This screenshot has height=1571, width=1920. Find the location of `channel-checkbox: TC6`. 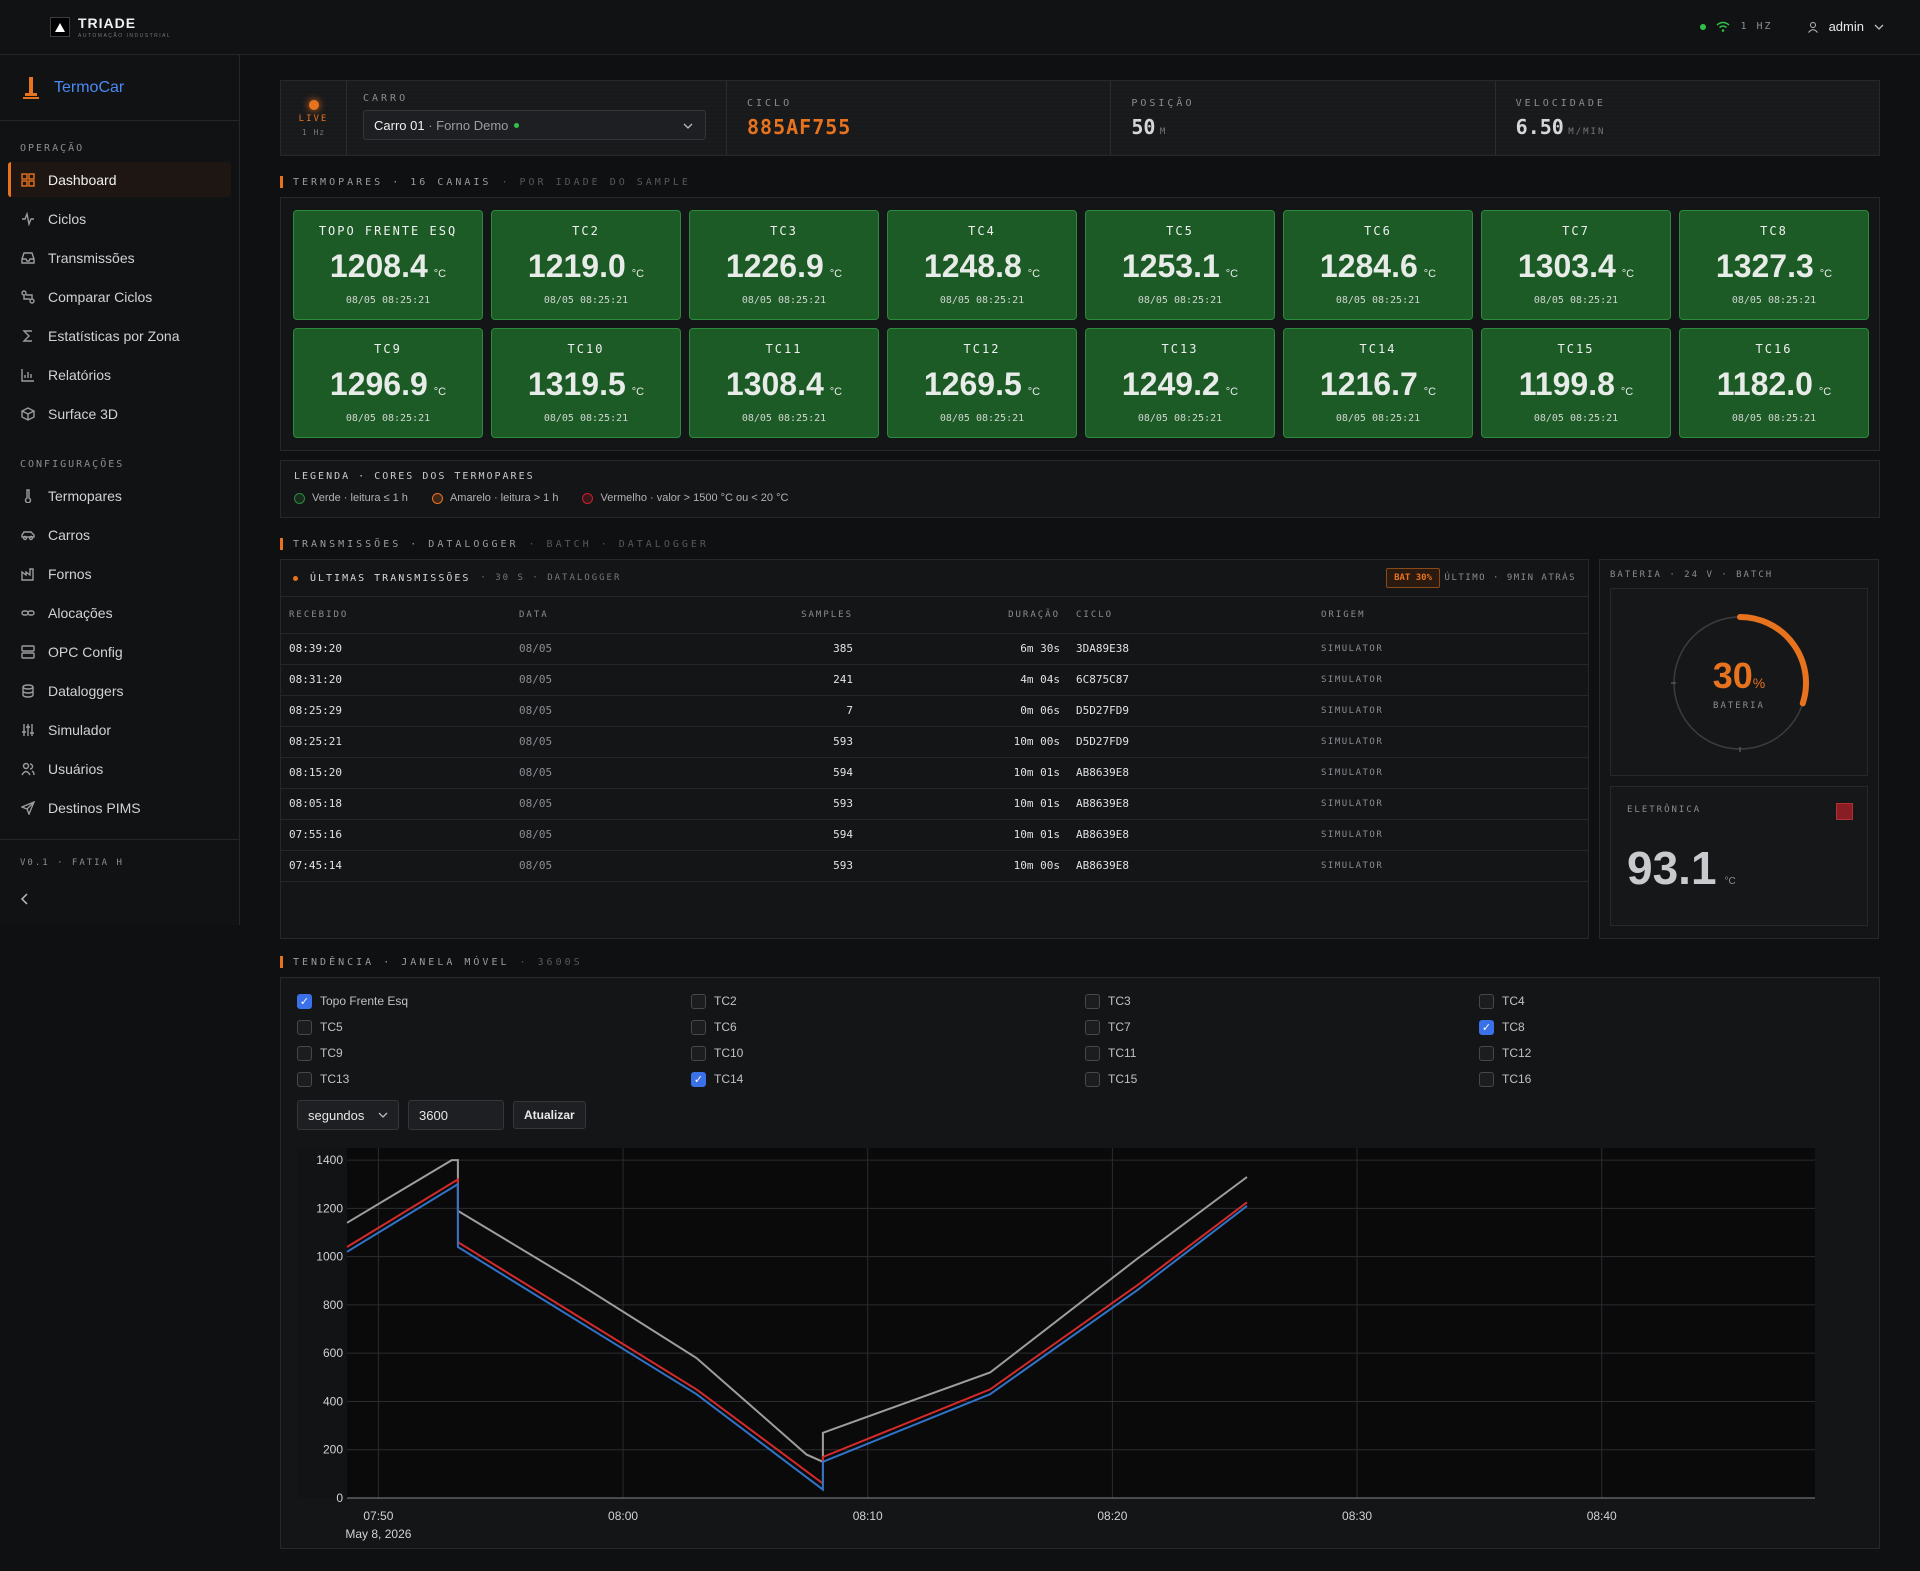

channel-checkbox: TC6 is located at coordinates (888, 1027).